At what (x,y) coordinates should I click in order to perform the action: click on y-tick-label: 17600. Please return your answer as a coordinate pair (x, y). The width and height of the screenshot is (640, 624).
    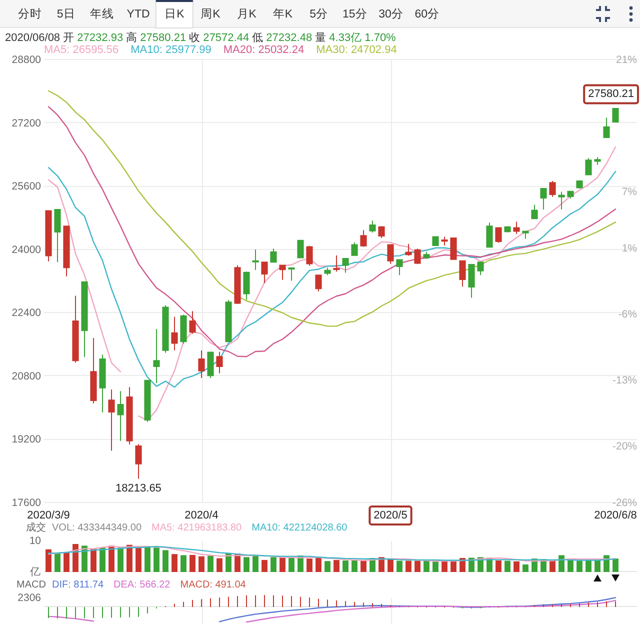
    Looking at the image, I should click on (27, 503).